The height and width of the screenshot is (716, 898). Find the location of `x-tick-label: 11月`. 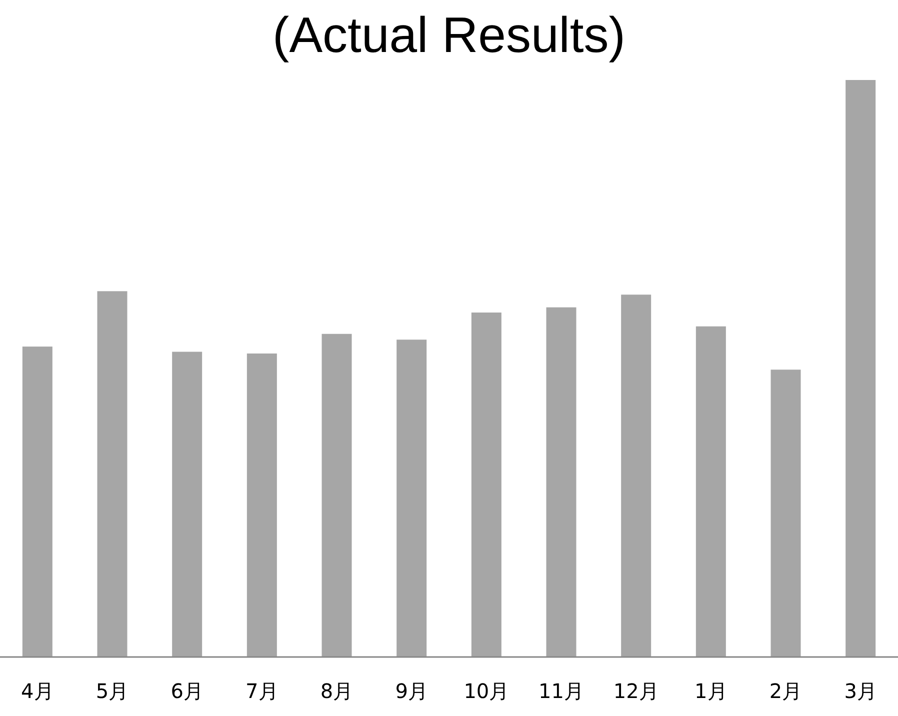

x-tick-label: 11月 is located at coordinates (561, 691).